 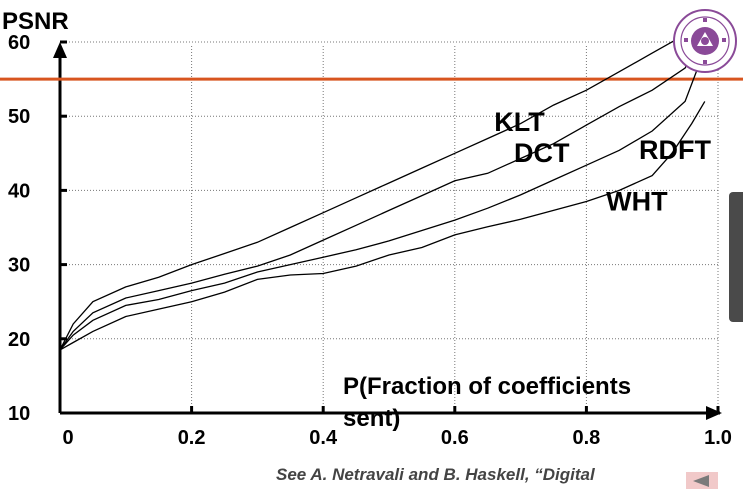 What do you see at coordinates (67, 438) in the screenshot?
I see `x-tick-label: 0` at bounding box center [67, 438].